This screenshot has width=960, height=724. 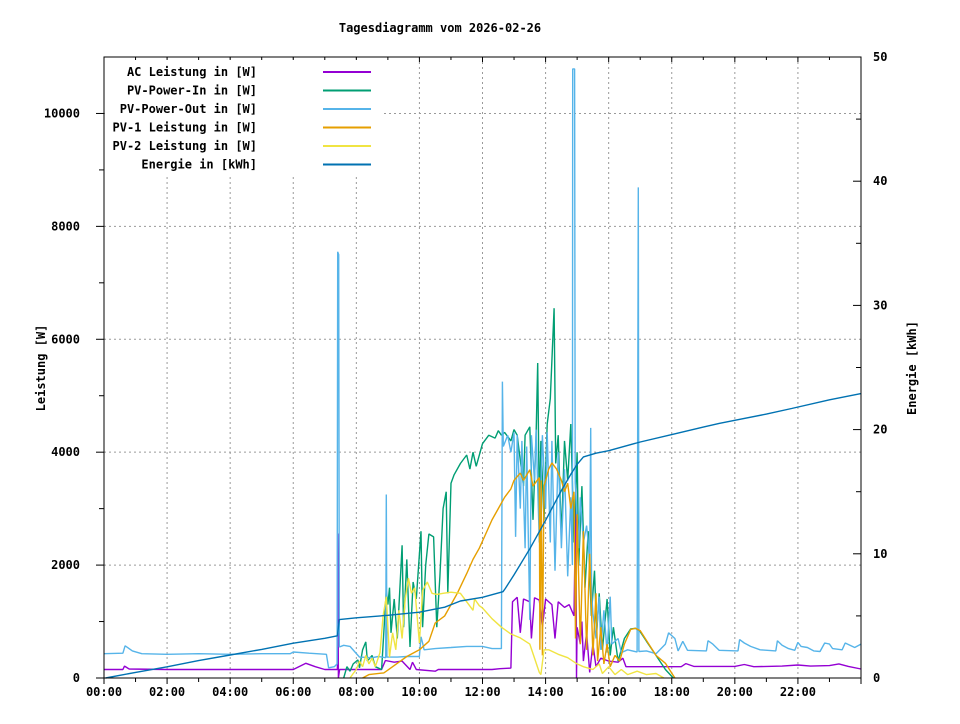 I want to click on y-axis-label-left: Leistung [W], so click(x=41, y=368).